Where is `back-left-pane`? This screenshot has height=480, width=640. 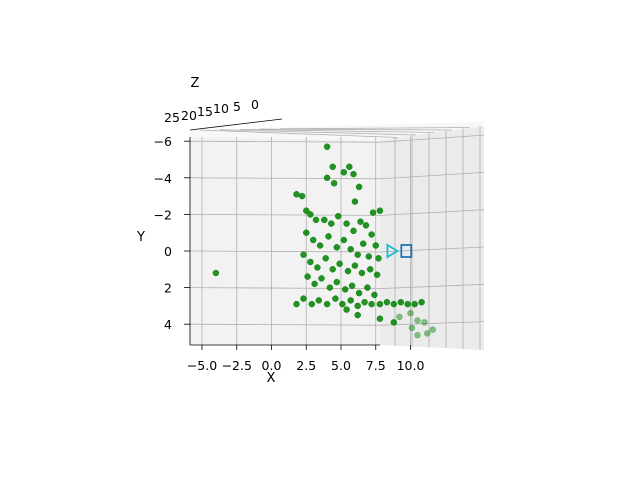
back-left-pane is located at coordinates (285, 241).